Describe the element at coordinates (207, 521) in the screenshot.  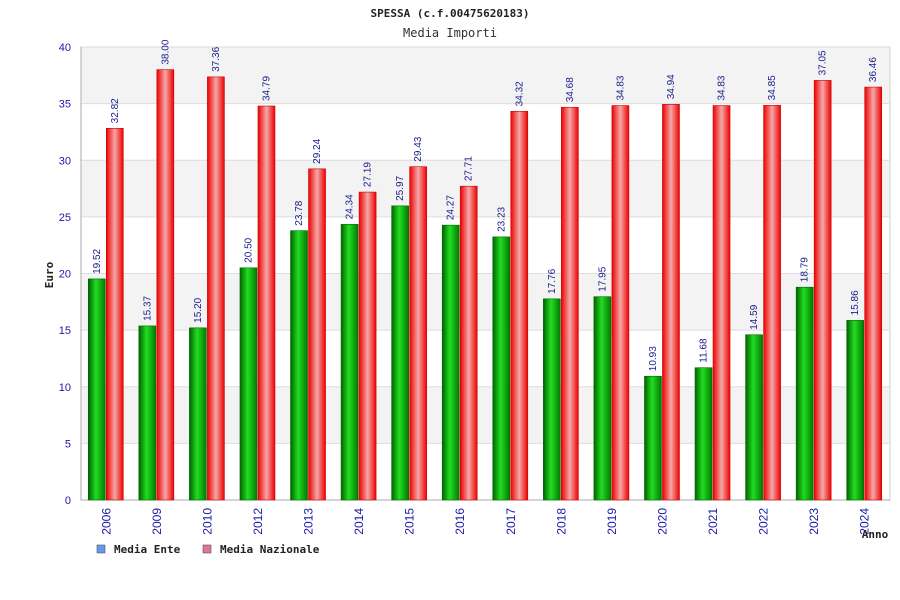
I see `x-tick-label: 2010` at that location.